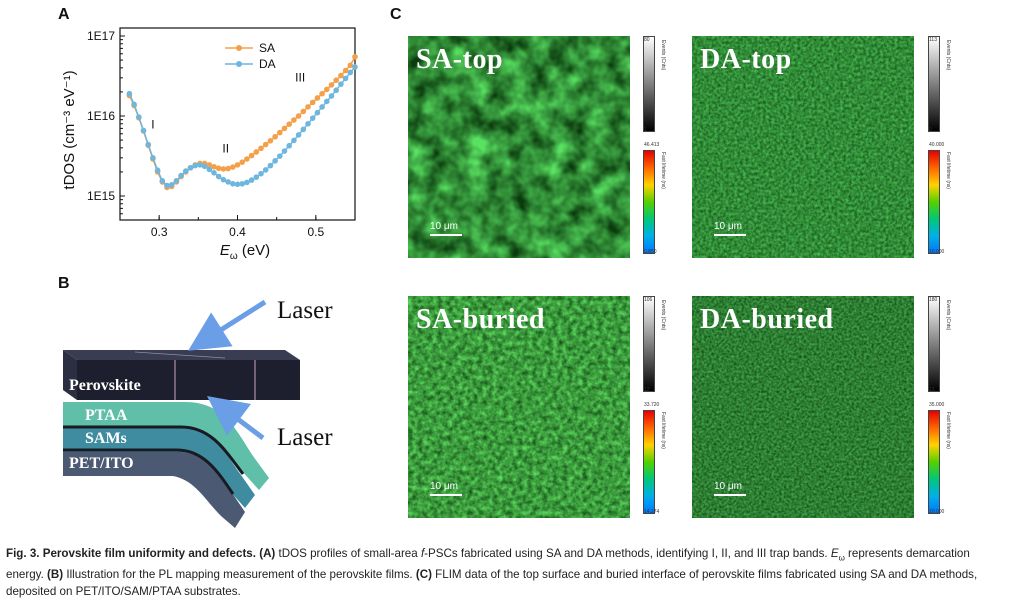 Image resolution: width=1009 pixels, height=610 pixels. I want to click on y-tick-label: 1E15, so click(101, 196).